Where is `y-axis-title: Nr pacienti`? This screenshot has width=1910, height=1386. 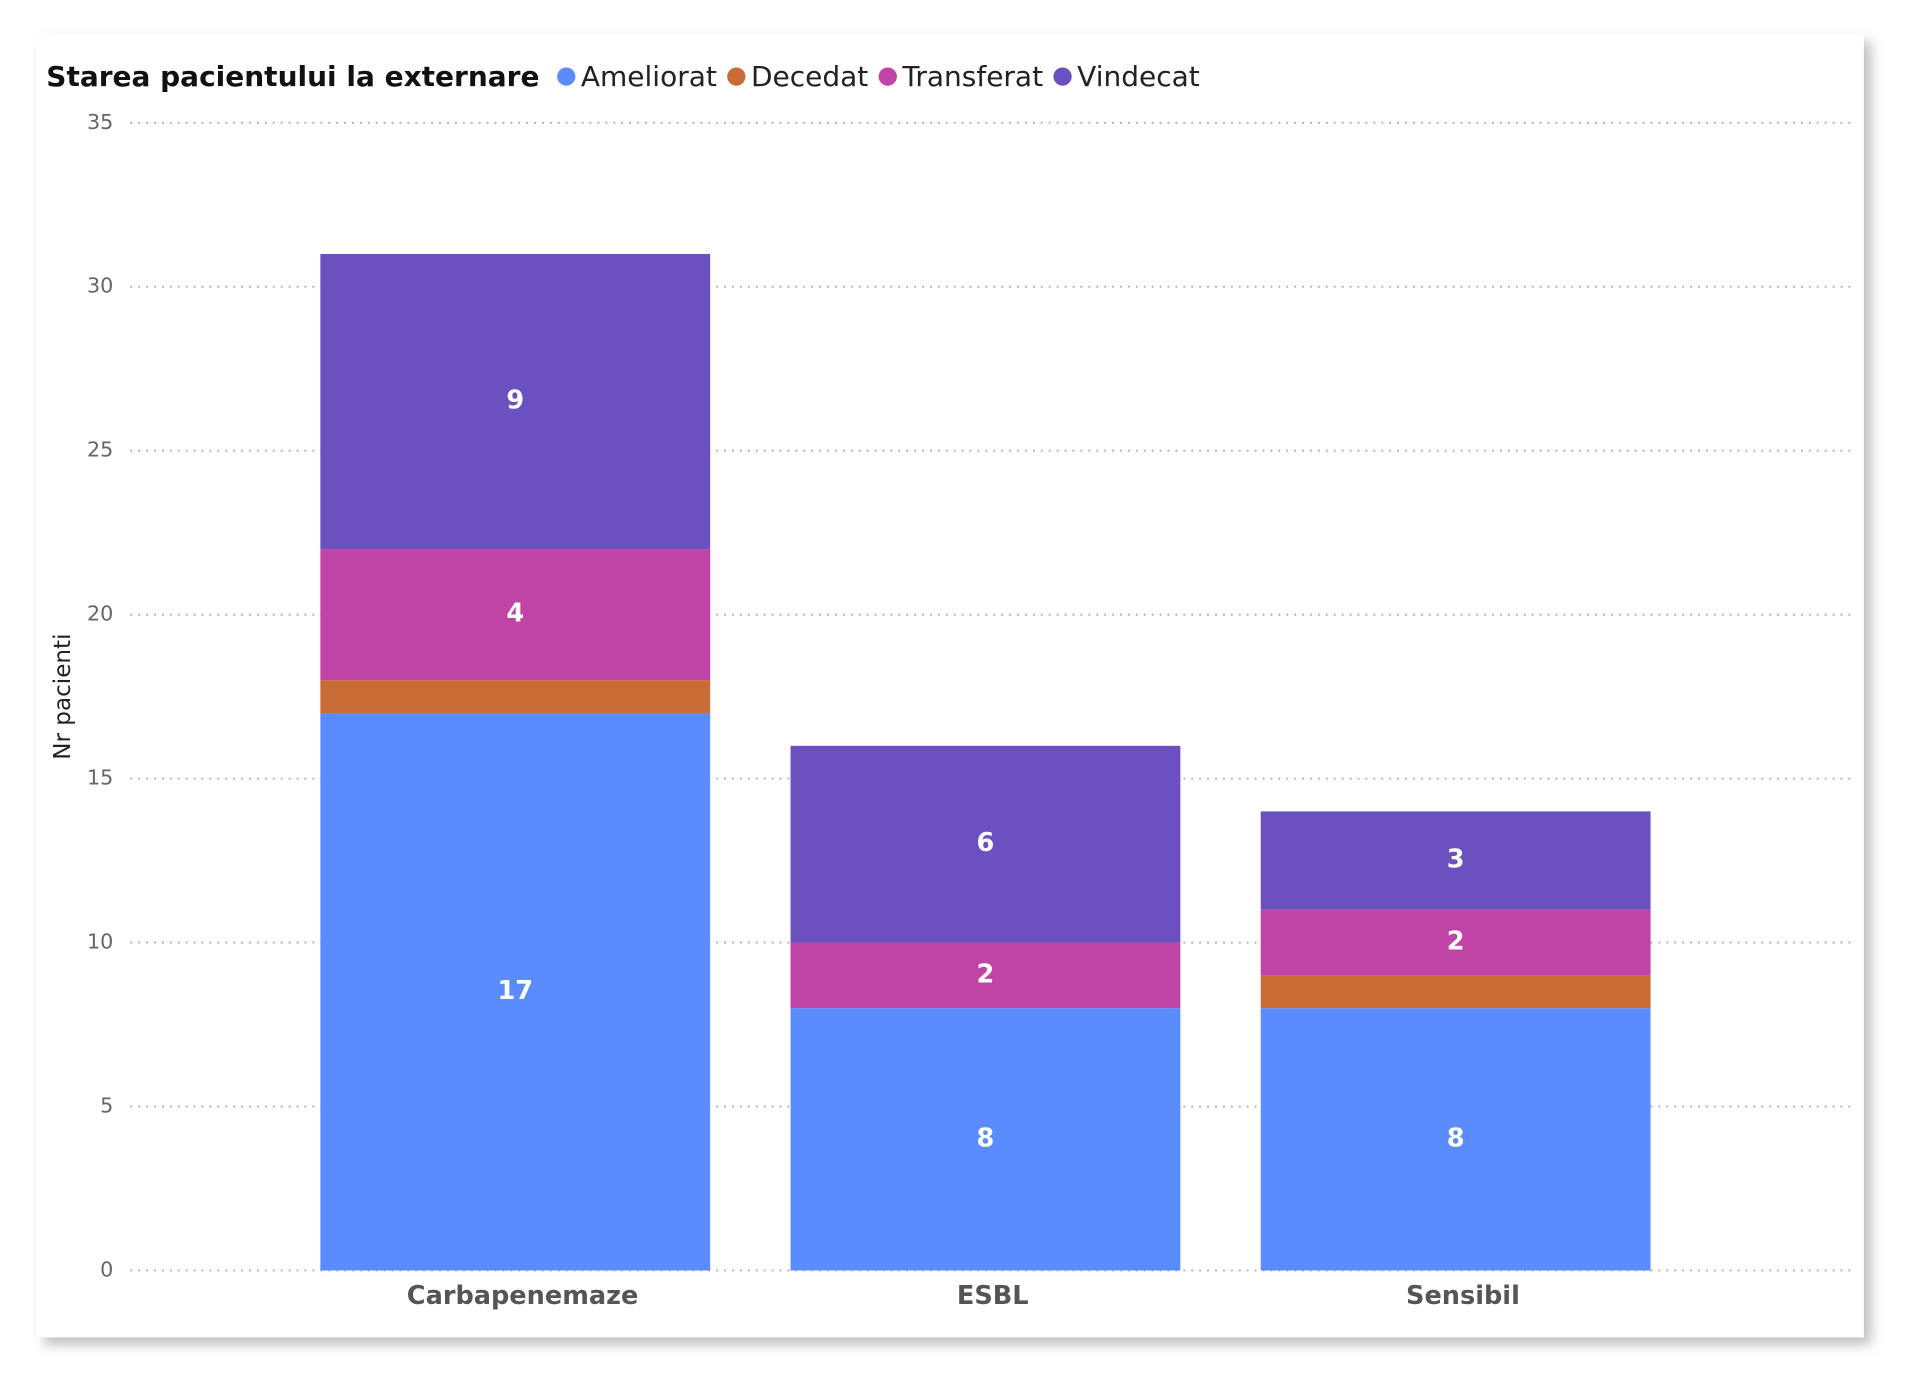 y-axis-title: Nr pacienti is located at coordinates (63, 696).